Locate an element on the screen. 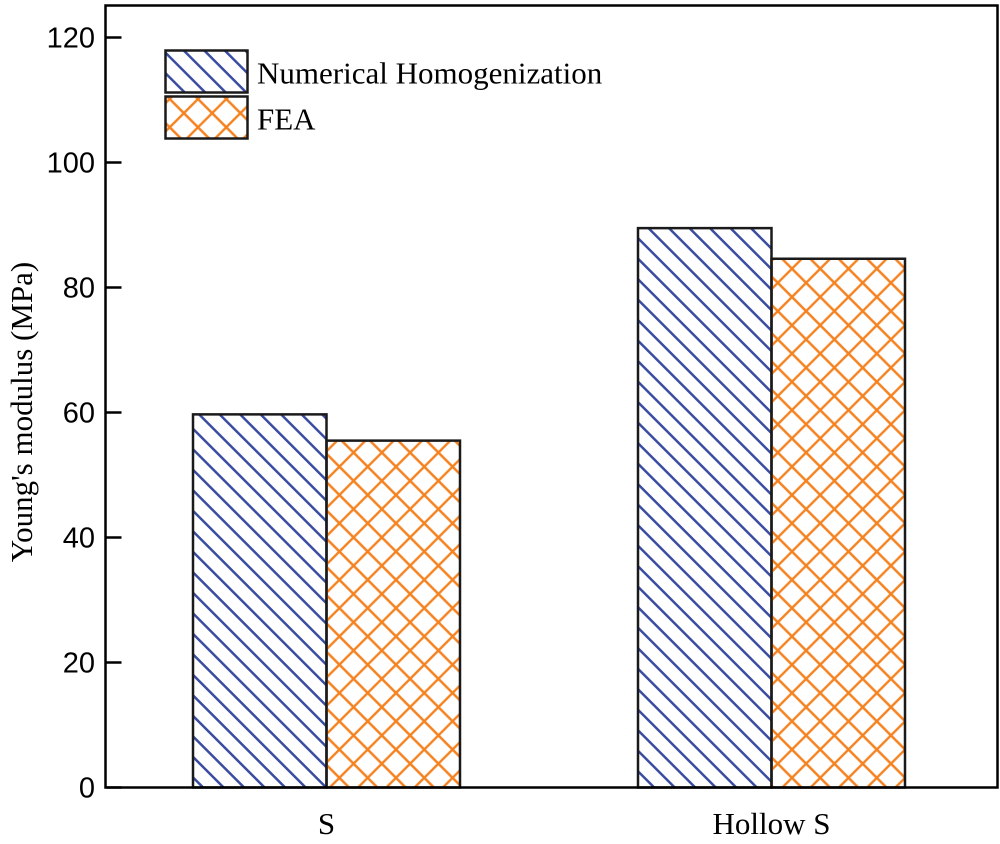 The height and width of the screenshot is (844, 1000). legend-label: FEA is located at coordinates (286, 119).